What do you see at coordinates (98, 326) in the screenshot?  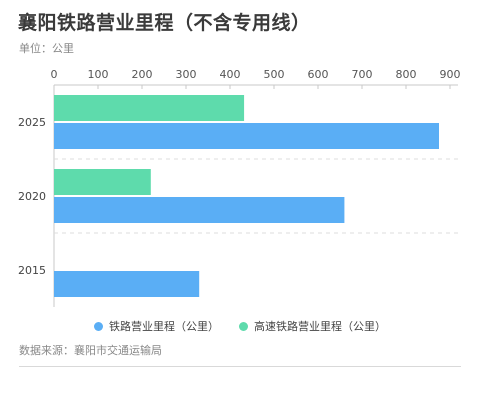 I see `legend-dot-railway` at bounding box center [98, 326].